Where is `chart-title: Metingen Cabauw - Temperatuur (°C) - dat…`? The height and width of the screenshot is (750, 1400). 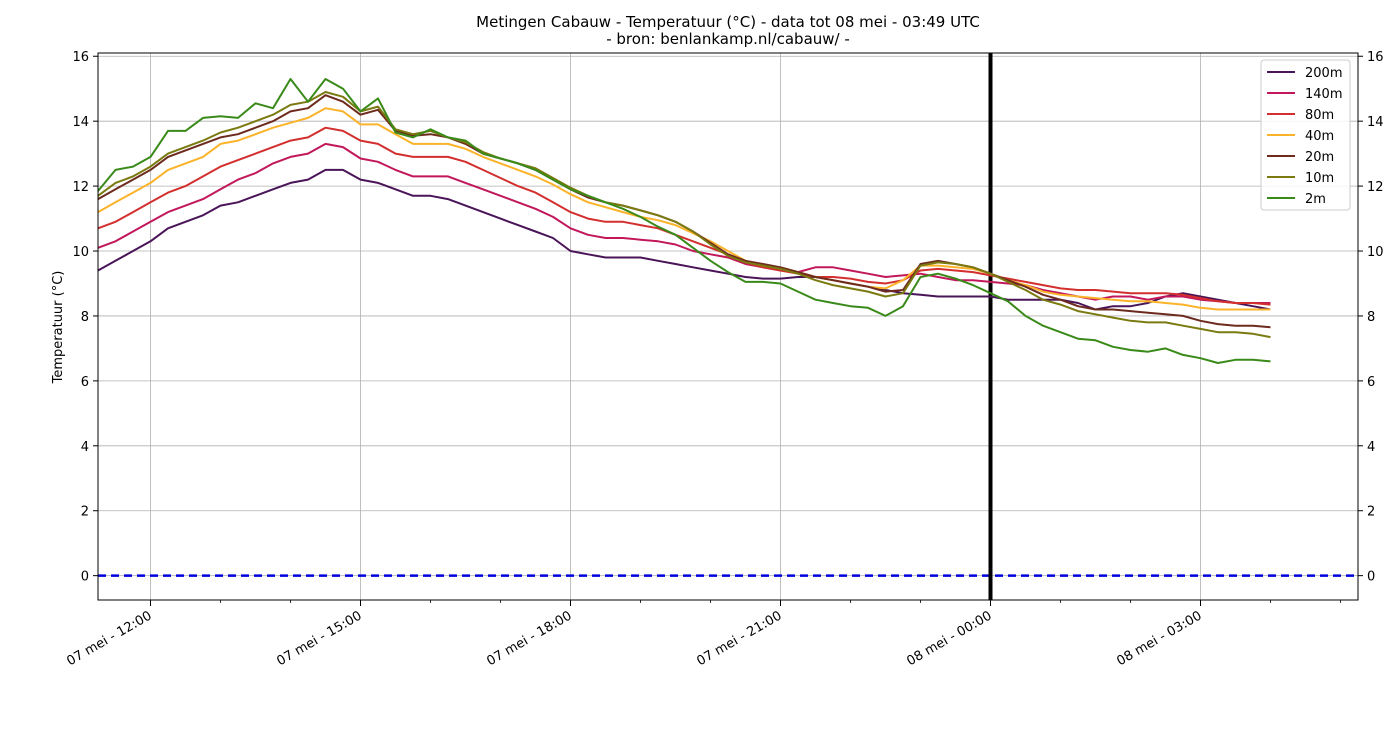 chart-title: Metingen Cabauw - Temperatuur (°C) - dat… is located at coordinates (728, 22).